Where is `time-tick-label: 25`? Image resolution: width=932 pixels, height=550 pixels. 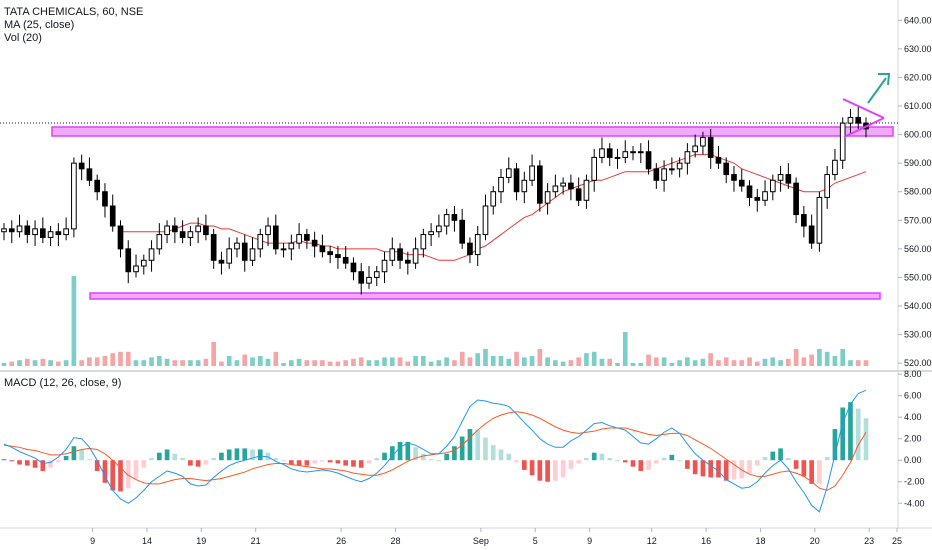
time-tick-label: 25 is located at coordinates (897, 541).